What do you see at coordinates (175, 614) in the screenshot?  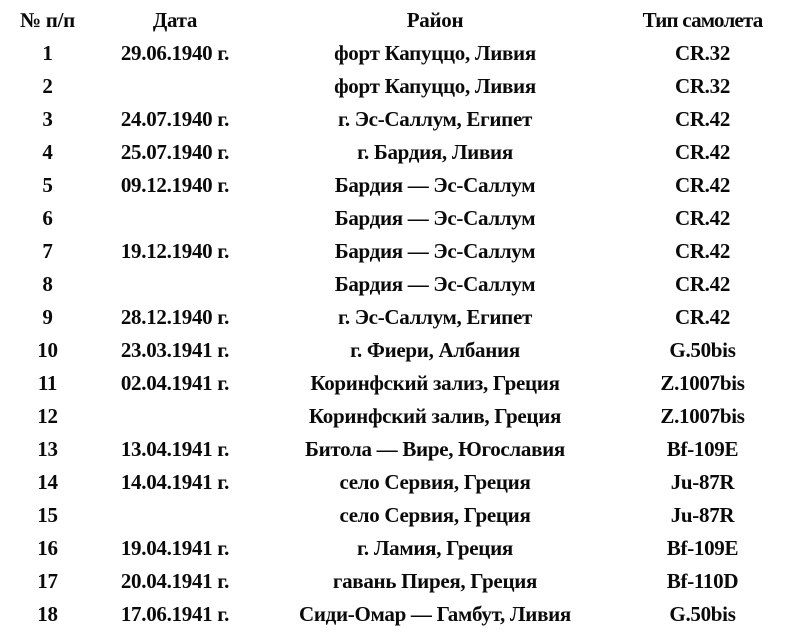 I see `cell-date: 17.06.1941 г.` at bounding box center [175, 614].